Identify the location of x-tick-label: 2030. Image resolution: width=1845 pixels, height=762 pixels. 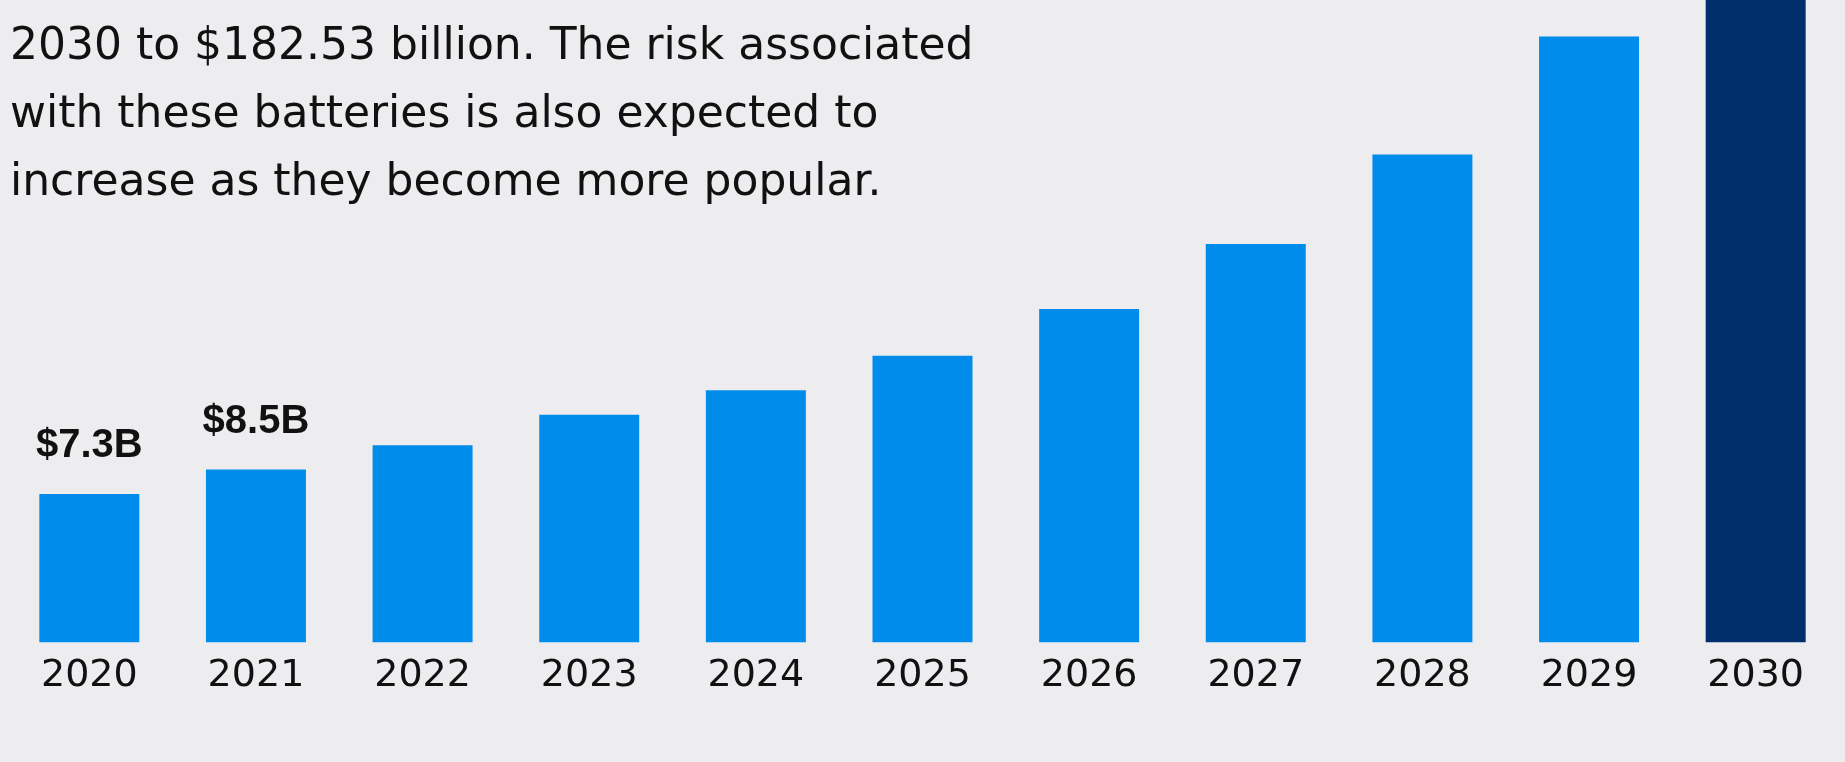
(1756, 673).